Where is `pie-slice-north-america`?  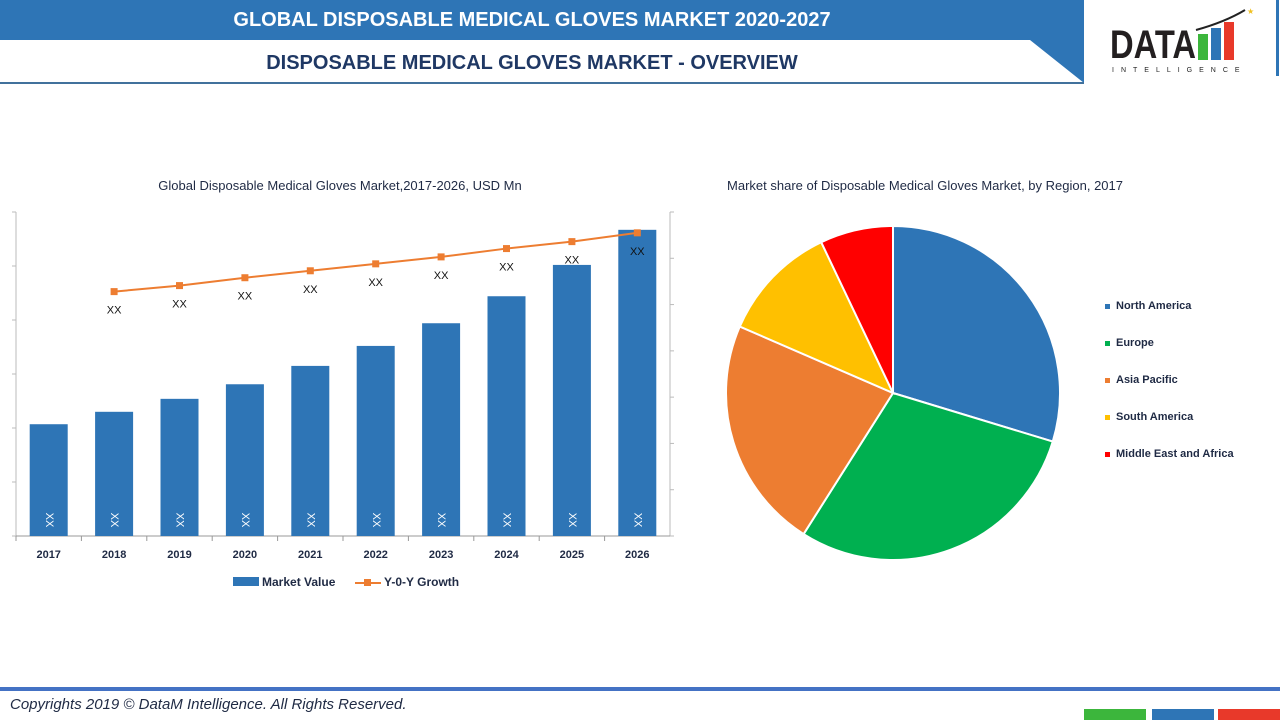 pie-slice-north-america is located at coordinates (976, 333).